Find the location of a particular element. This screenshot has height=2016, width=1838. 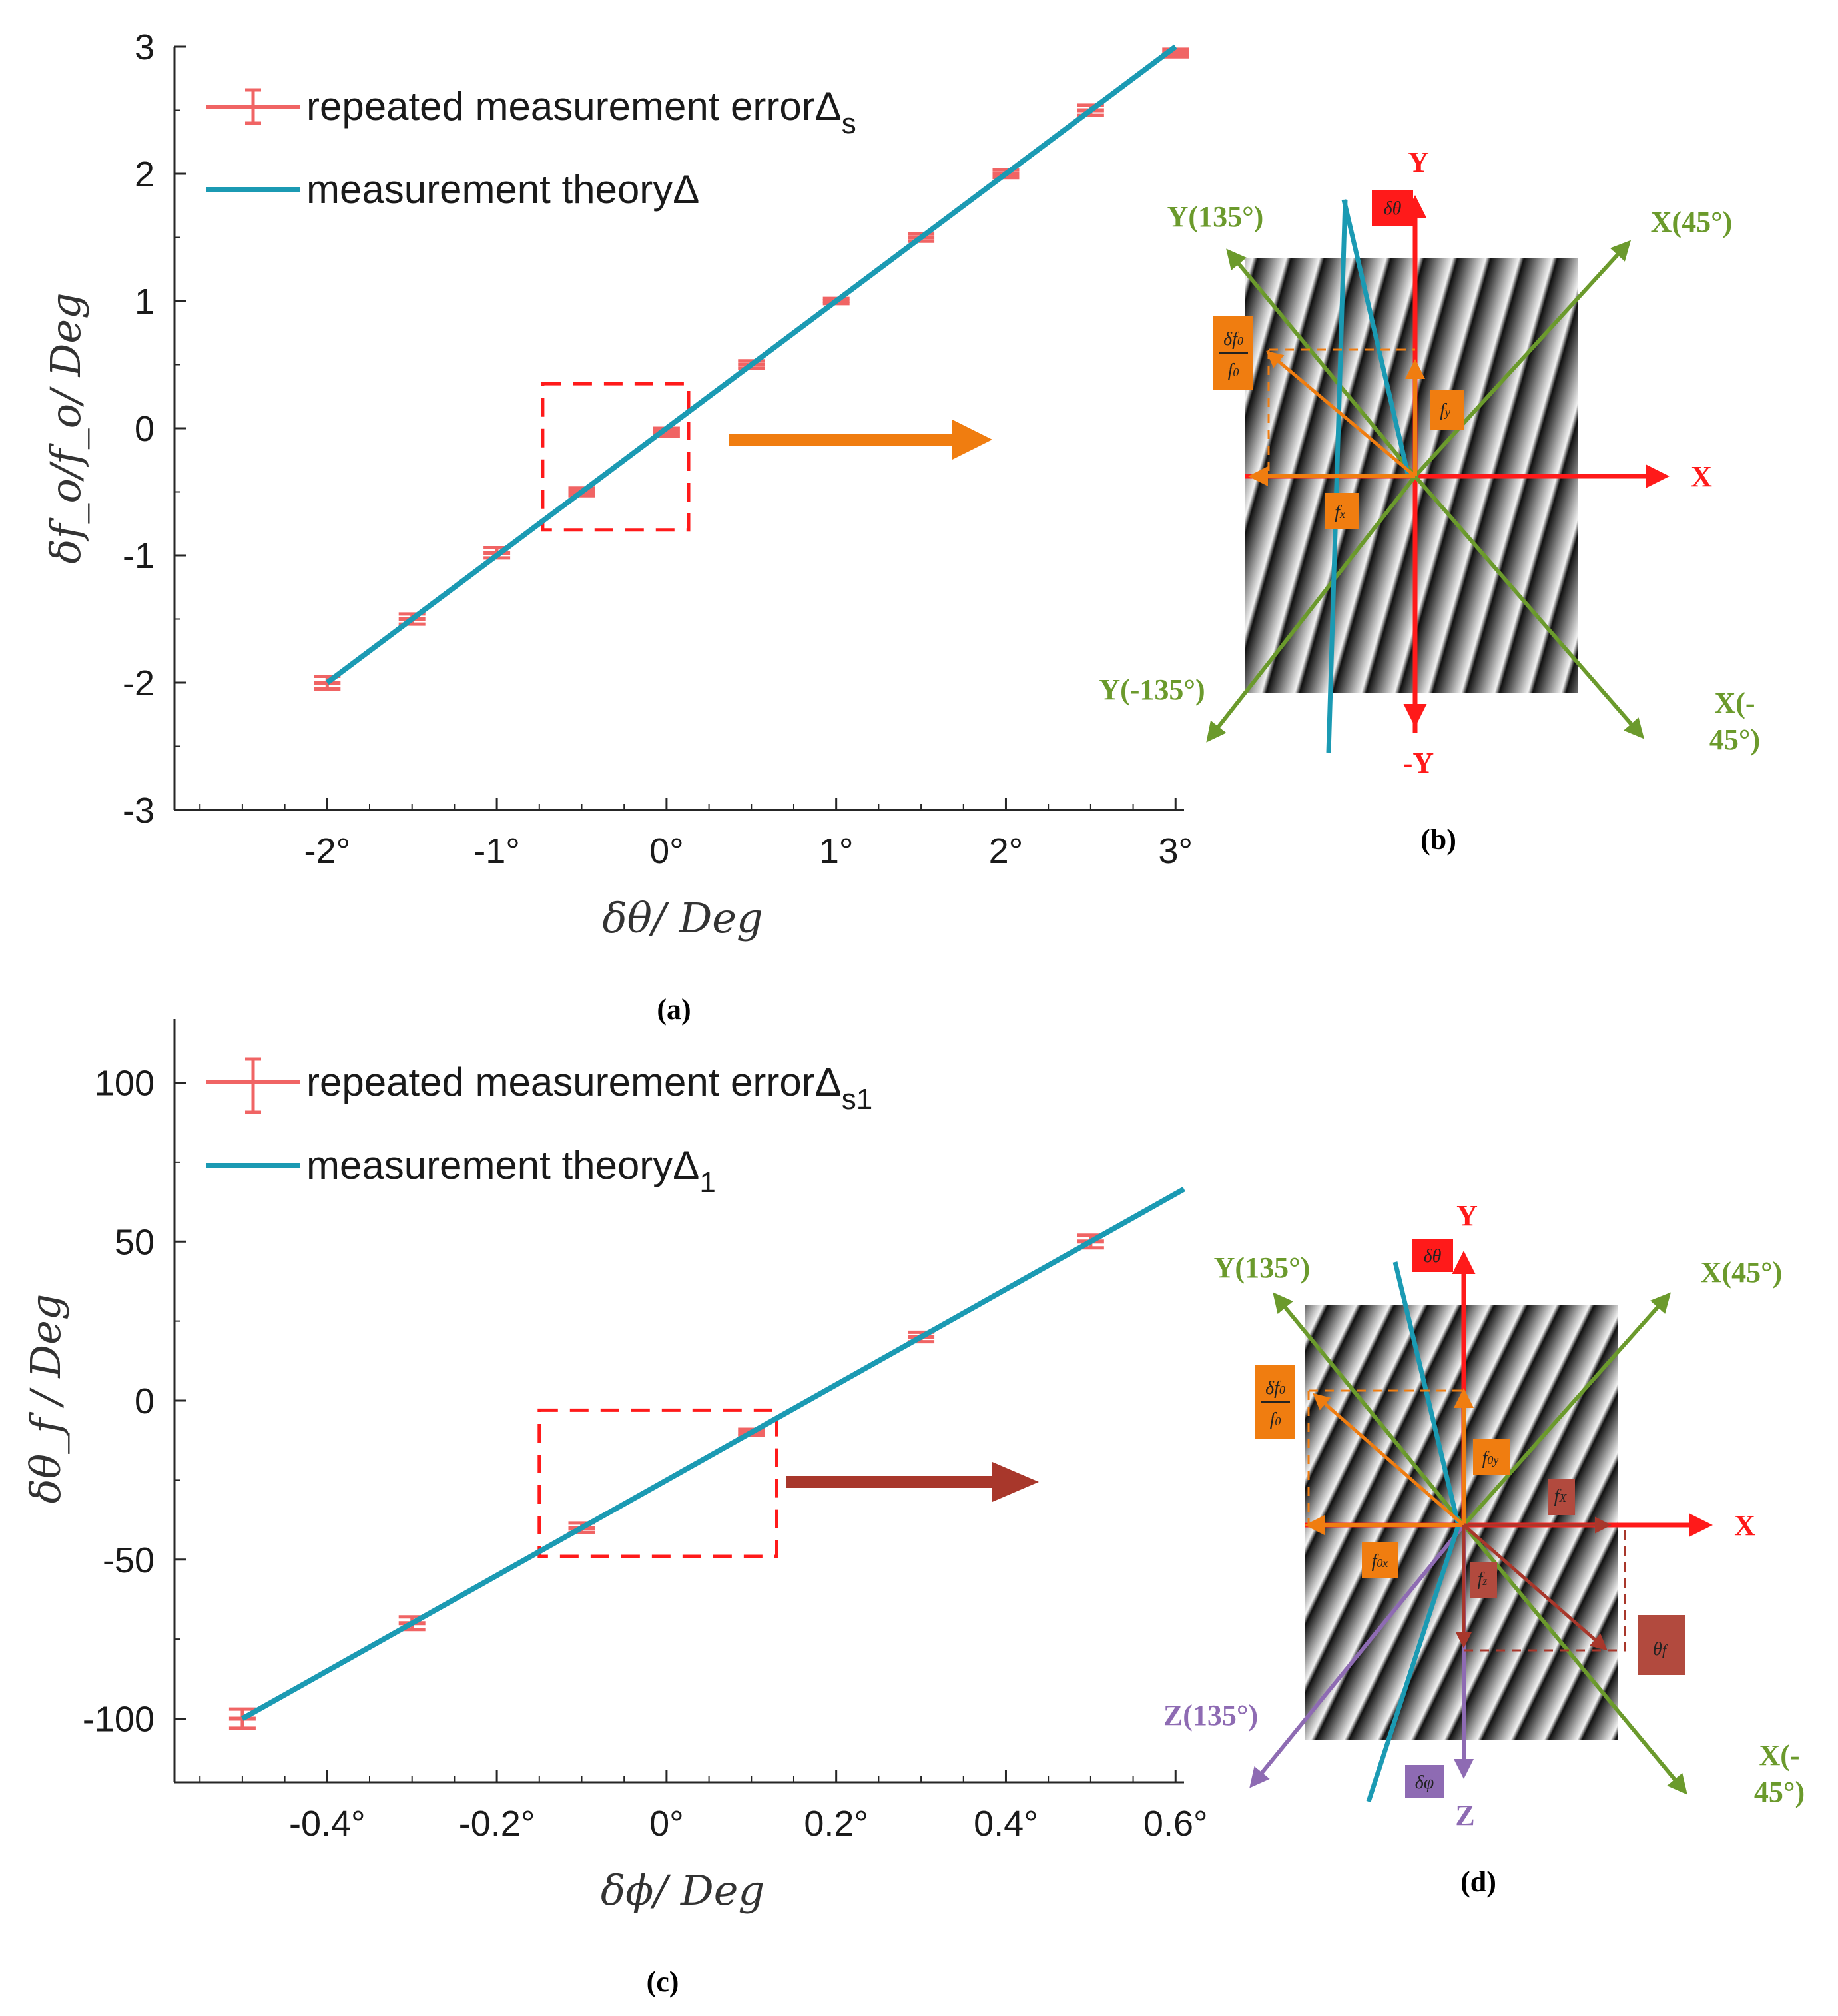

df-label-b: δf0 is located at coordinates (1233, 339).